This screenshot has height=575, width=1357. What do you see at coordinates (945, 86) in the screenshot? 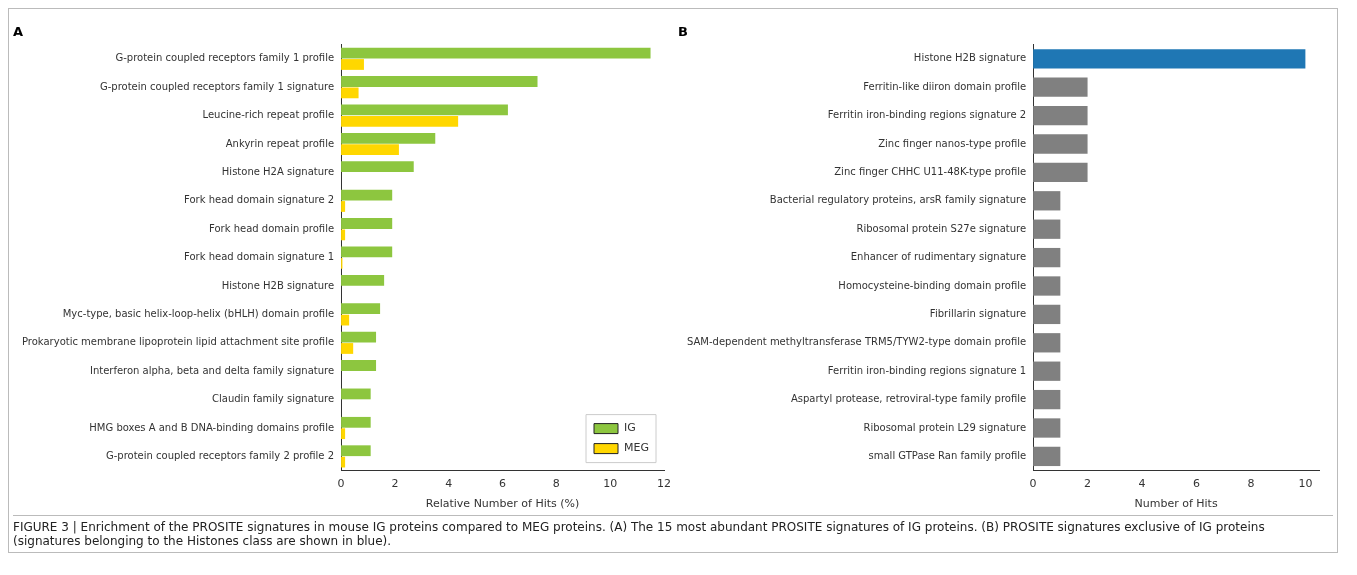
I see `y-tick-label: Ferritin-like diiron domain profile` at bounding box center [945, 86].